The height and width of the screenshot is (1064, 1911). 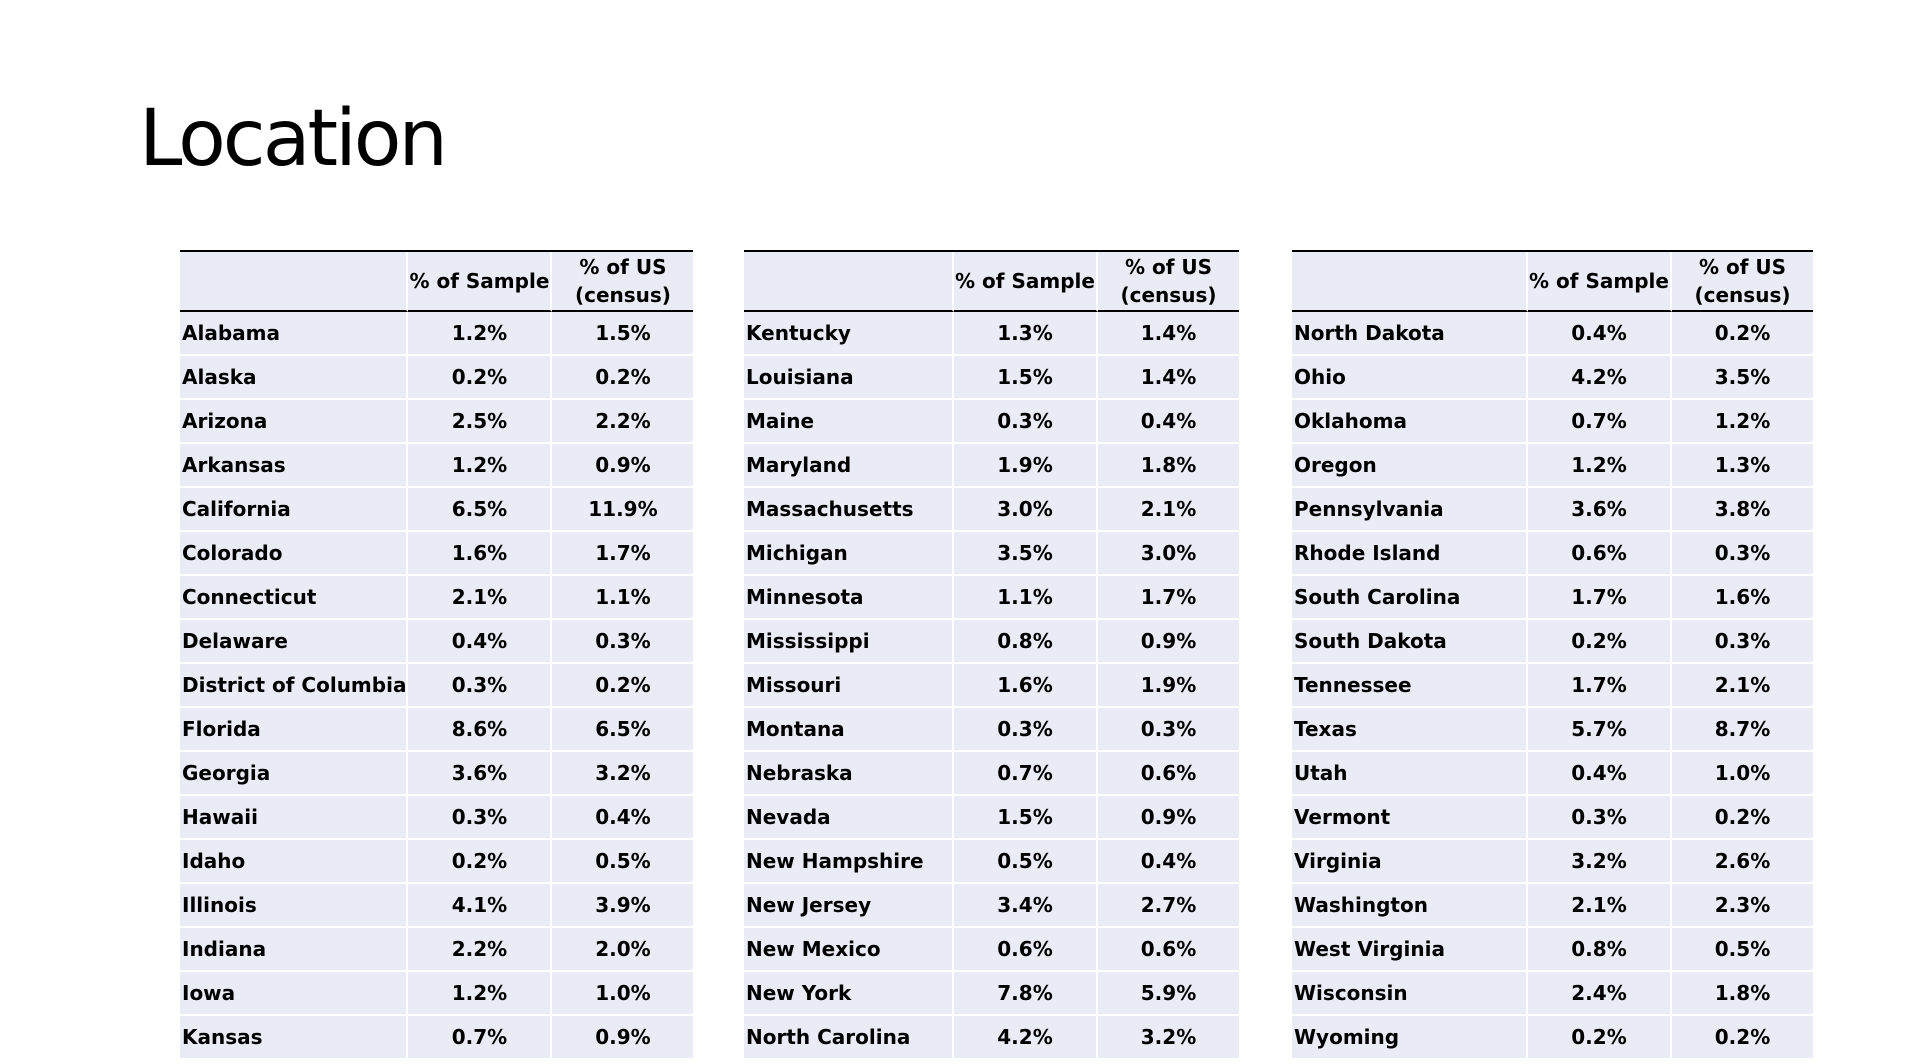 What do you see at coordinates (294, 282) in the screenshot?
I see `state-column-header` at bounding box center [294, 282].